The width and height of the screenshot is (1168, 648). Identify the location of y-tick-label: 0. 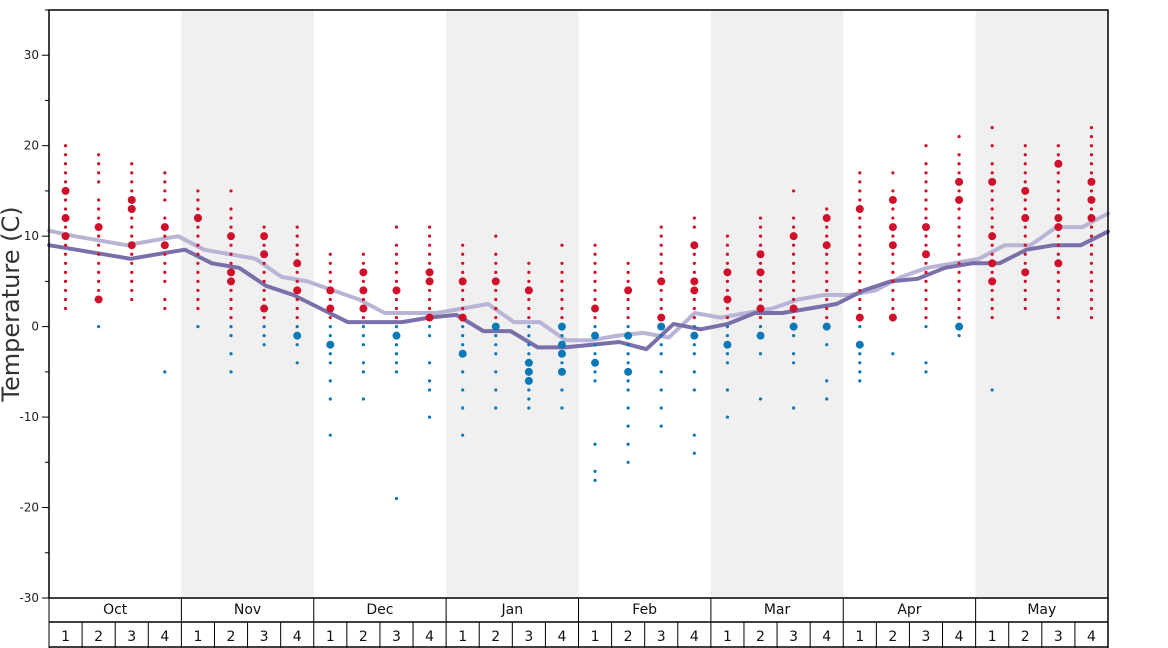
(35, 327).